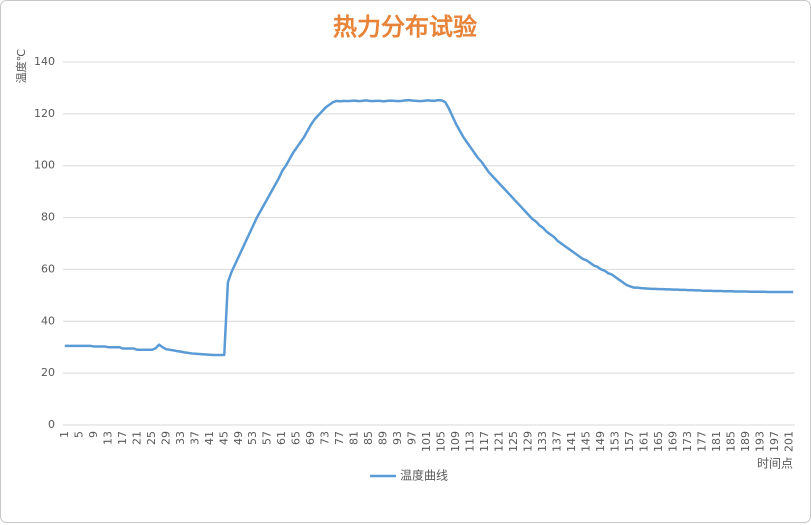 The height and width of the screenshot is (525, 811). What do you see at coordinates (48, 320) in the screenshot?
I see `y-tick-label: 40` at bounding box center [48, 320].